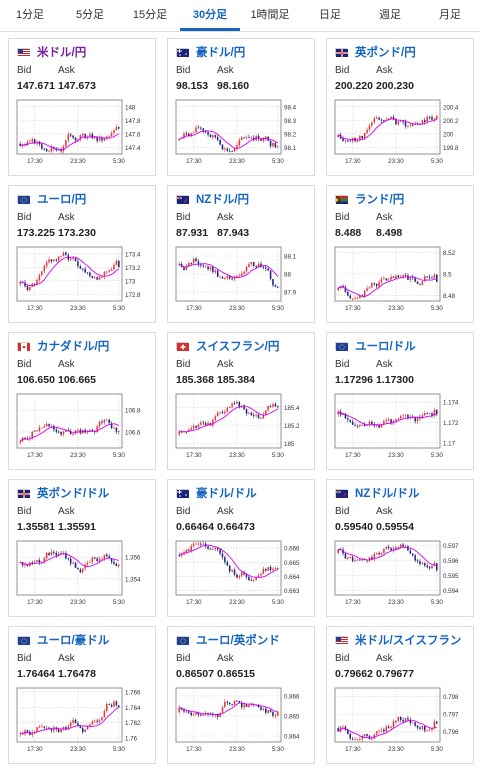 This screenshot has width=480, height=771. What do you see at coordinates (83, 426) in the screenshot?
I see `candlestick-chart: 106.6 106.8 17:30 23:30 5:30` at bounding box center [83, 426].